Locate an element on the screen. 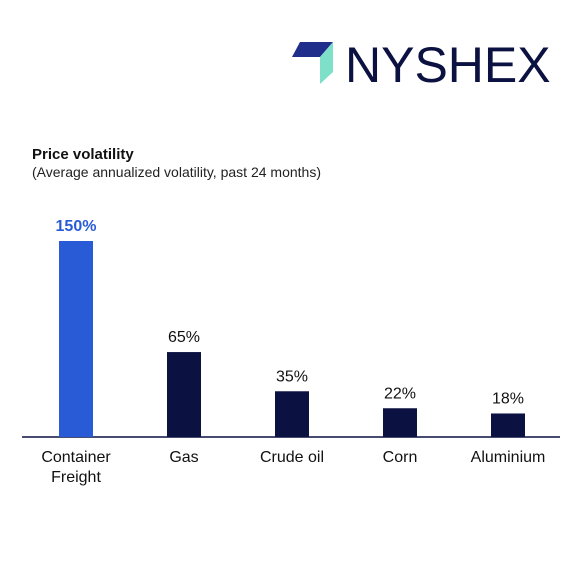 The height and width of the screenshot is (582, 582). data-label: 18% is located at coordinates (508, 398).